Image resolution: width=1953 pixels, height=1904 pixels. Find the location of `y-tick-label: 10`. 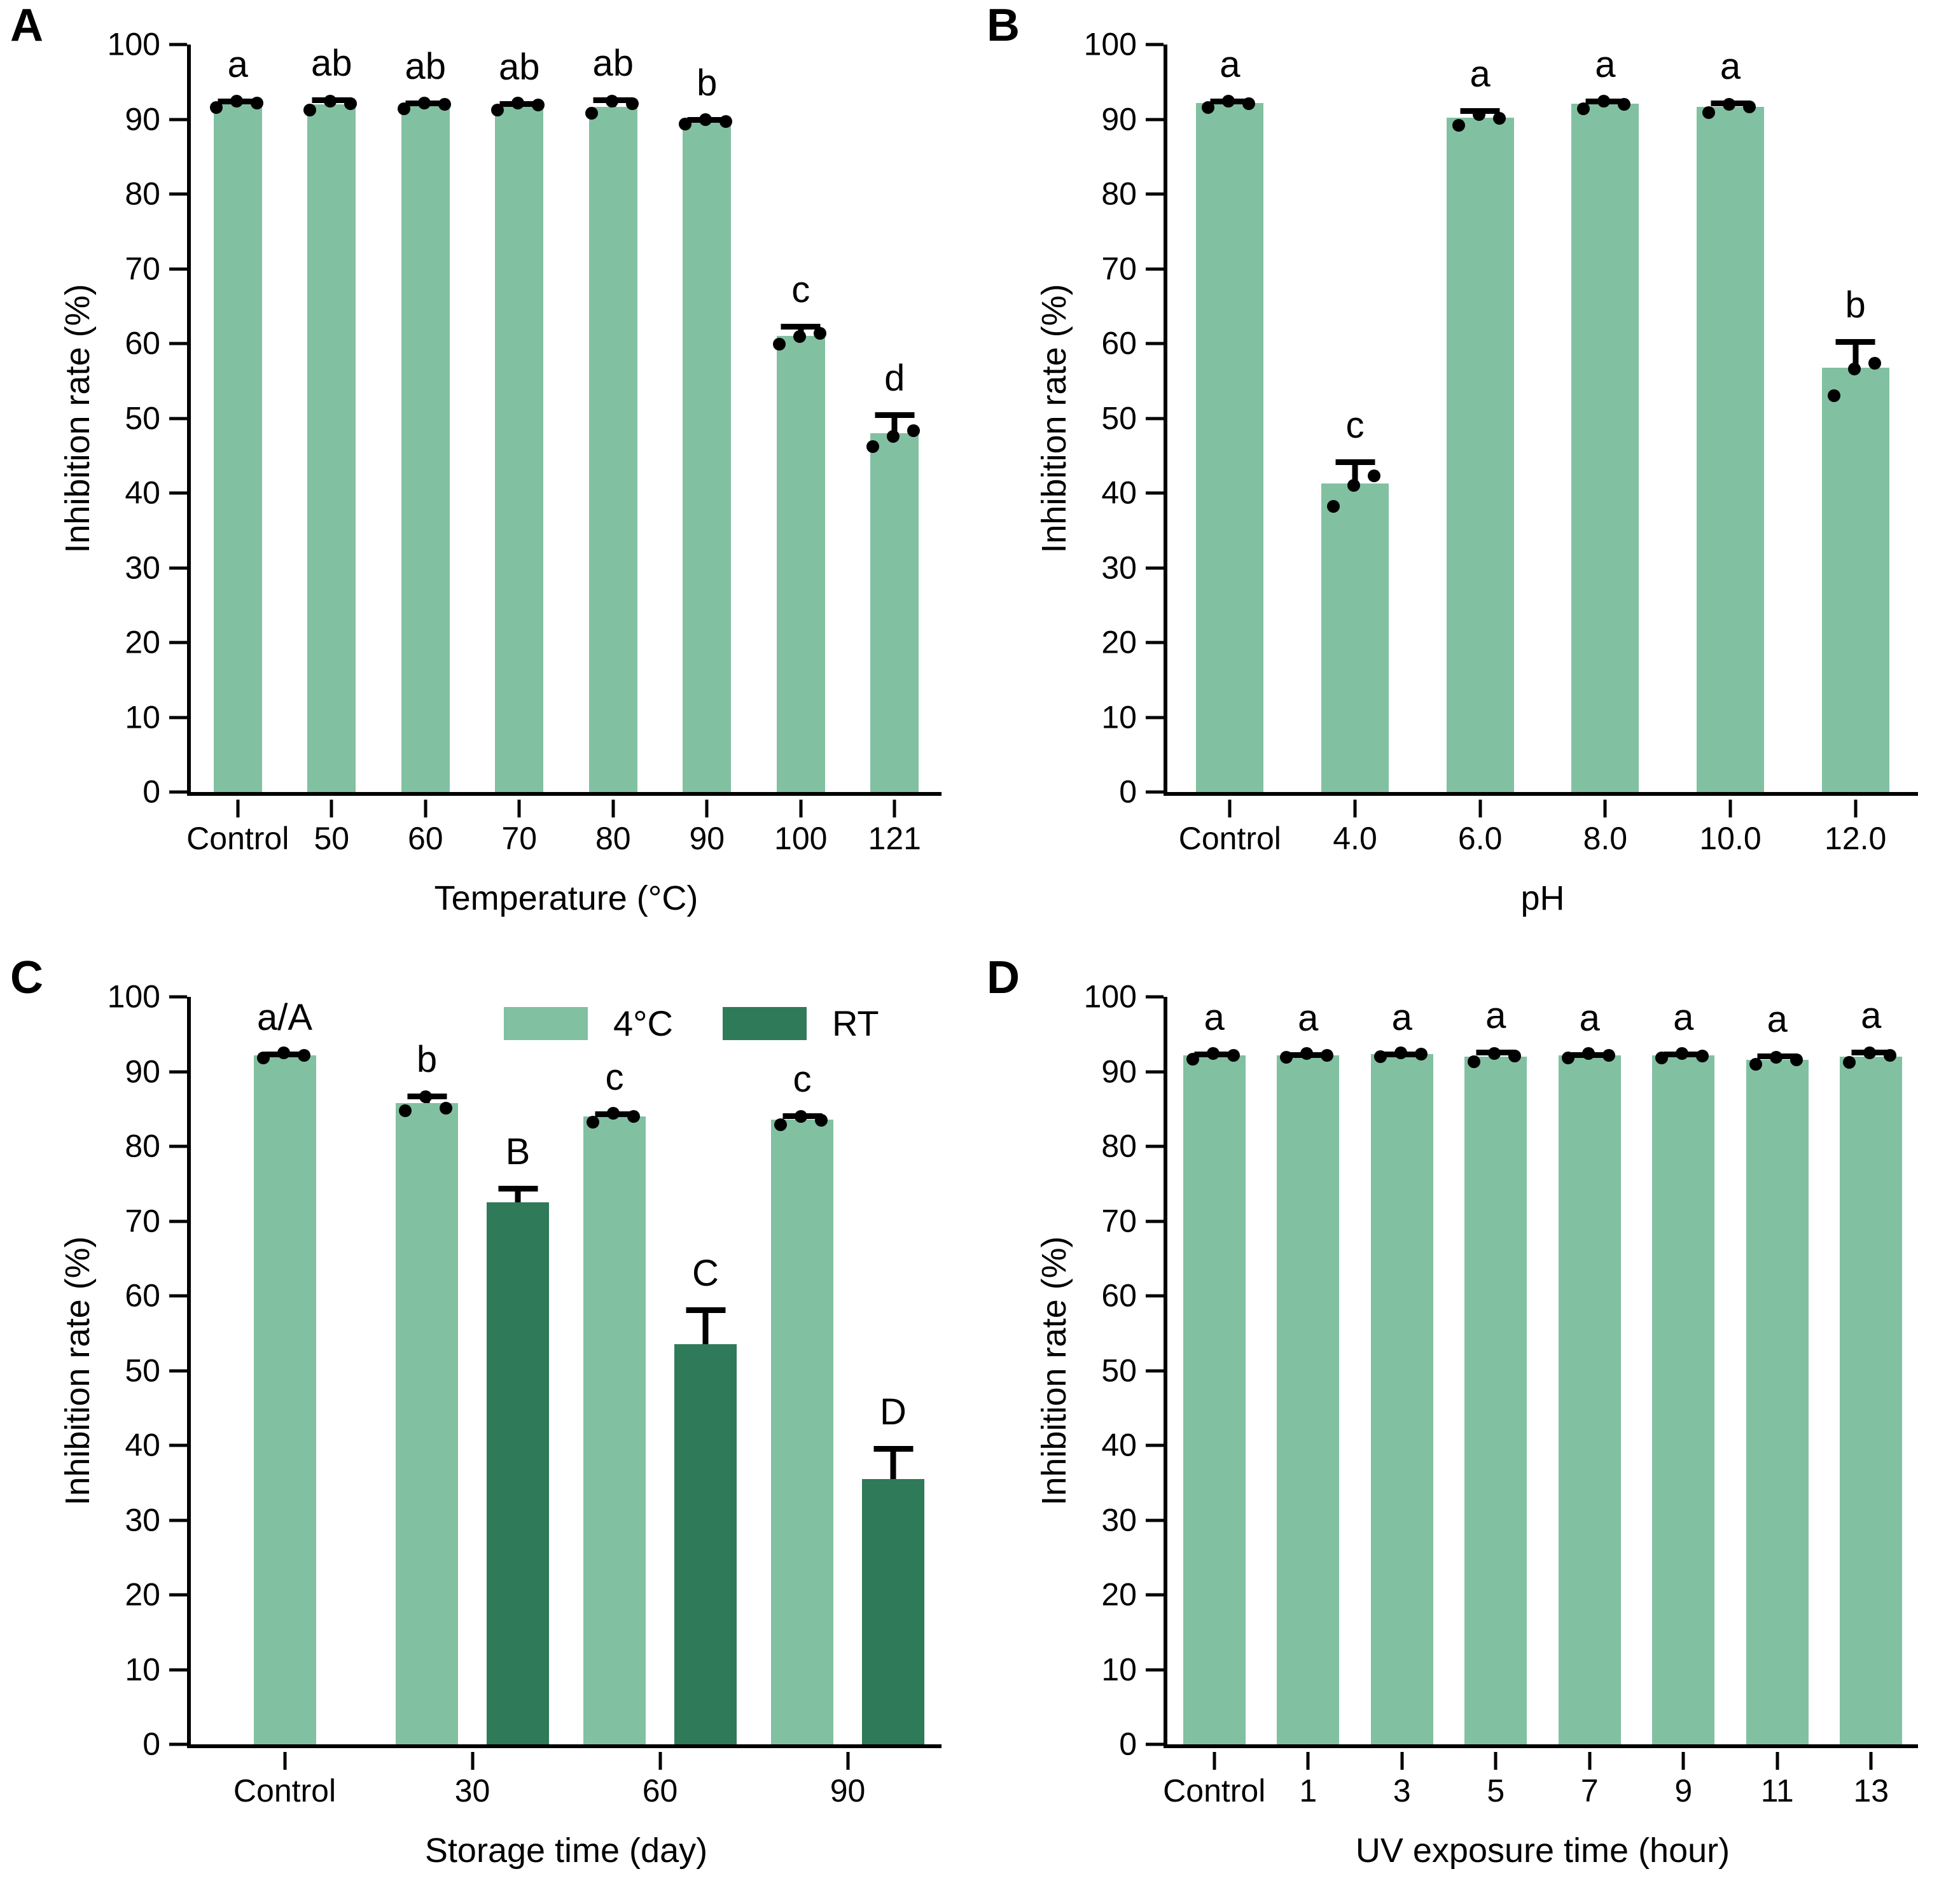

y-tick-label: 10 is located at coordinates (143, 1669).